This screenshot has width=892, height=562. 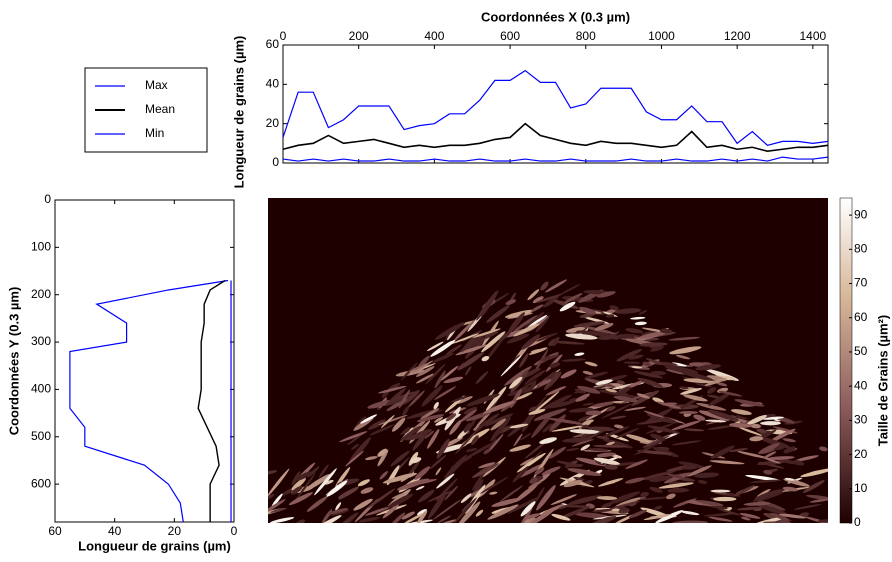 I want to click on plot-area, so click(x=144, y=361).